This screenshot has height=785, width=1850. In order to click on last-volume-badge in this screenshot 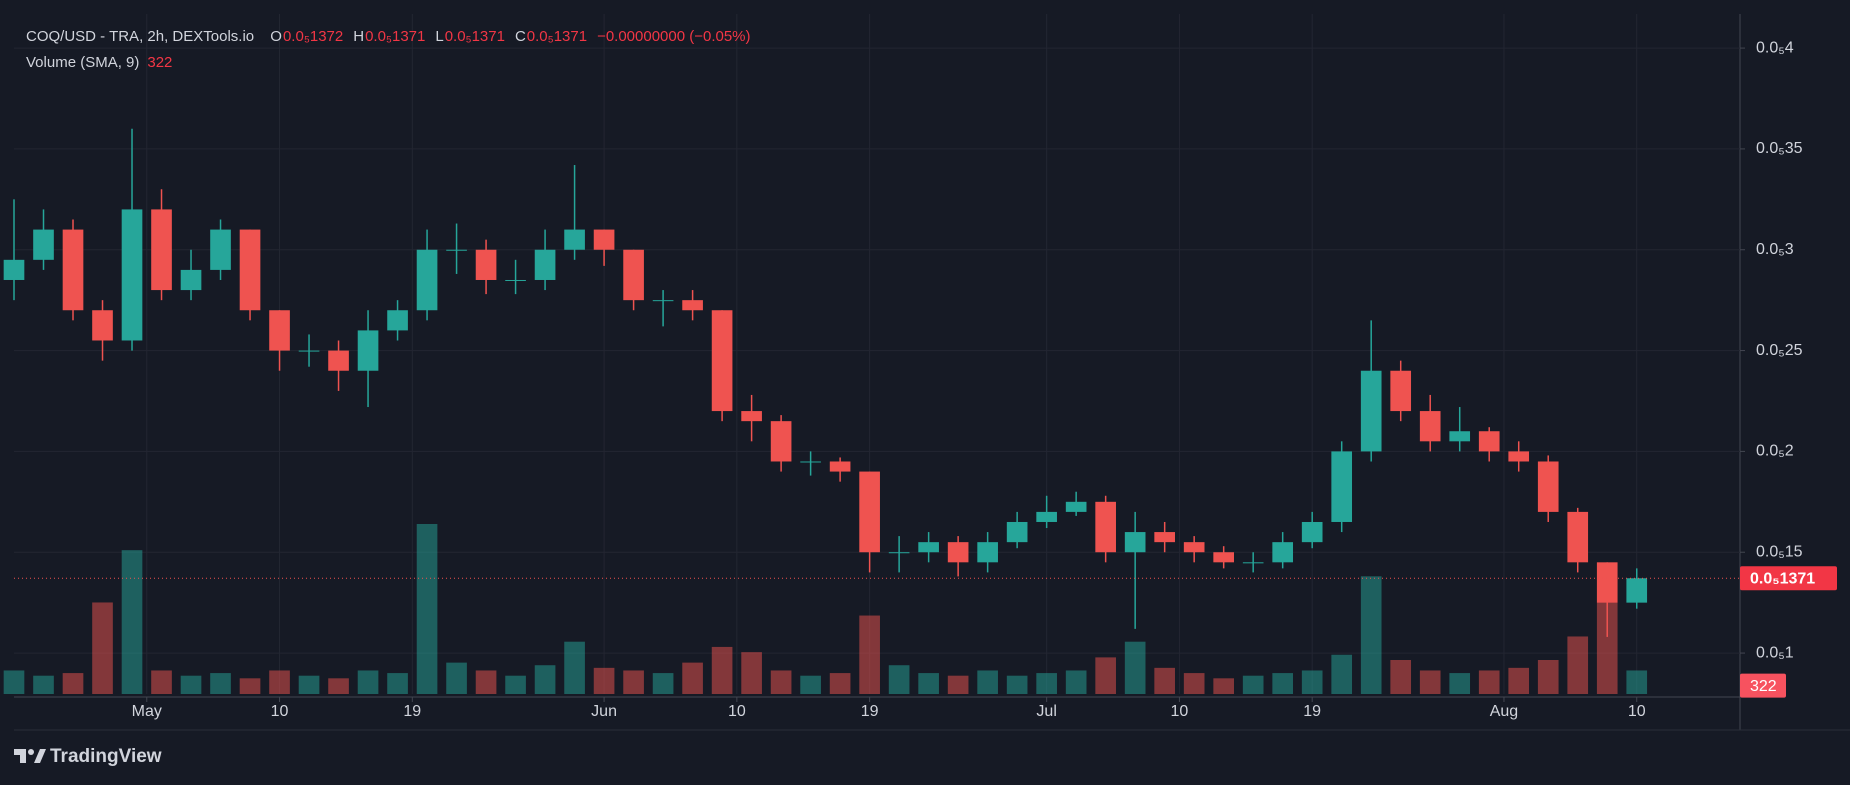, I will do `click(1763, 685)`.